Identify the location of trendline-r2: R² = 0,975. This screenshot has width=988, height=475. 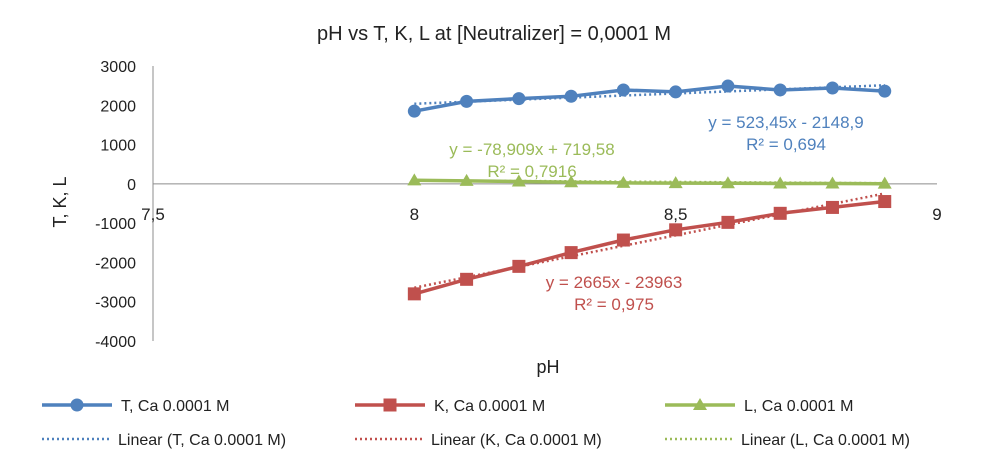
(614, 304).